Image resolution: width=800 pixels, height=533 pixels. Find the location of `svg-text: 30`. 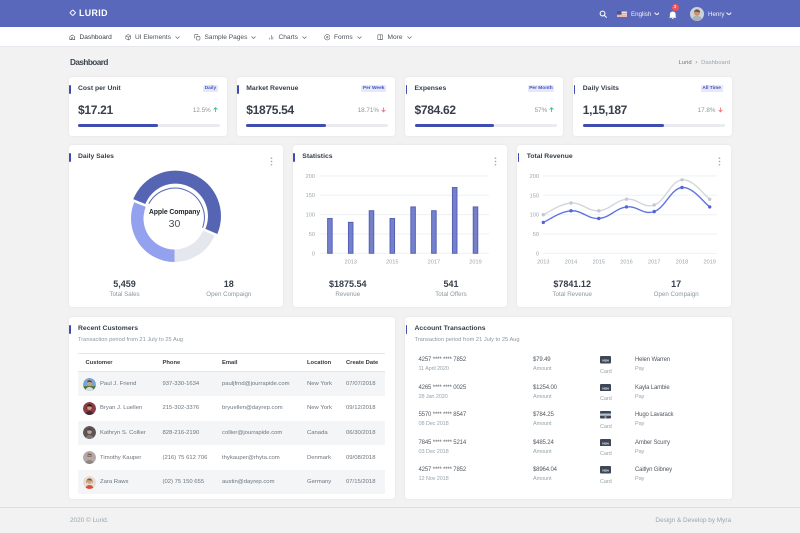

svg-text: 30 is located at coordinates (174, 224).